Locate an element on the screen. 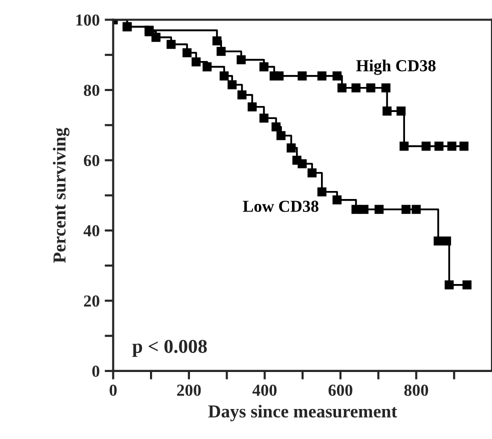 This screenshot has width=492, height=439. y-tick-label: 60 is located at coordinates (92, 160).